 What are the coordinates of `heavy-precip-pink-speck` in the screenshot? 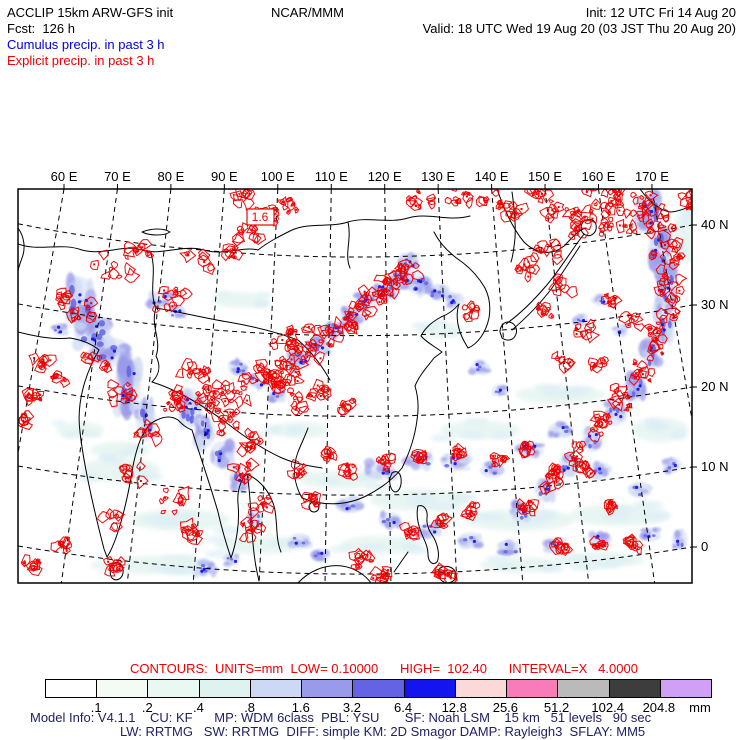 It's located at (189, 406).